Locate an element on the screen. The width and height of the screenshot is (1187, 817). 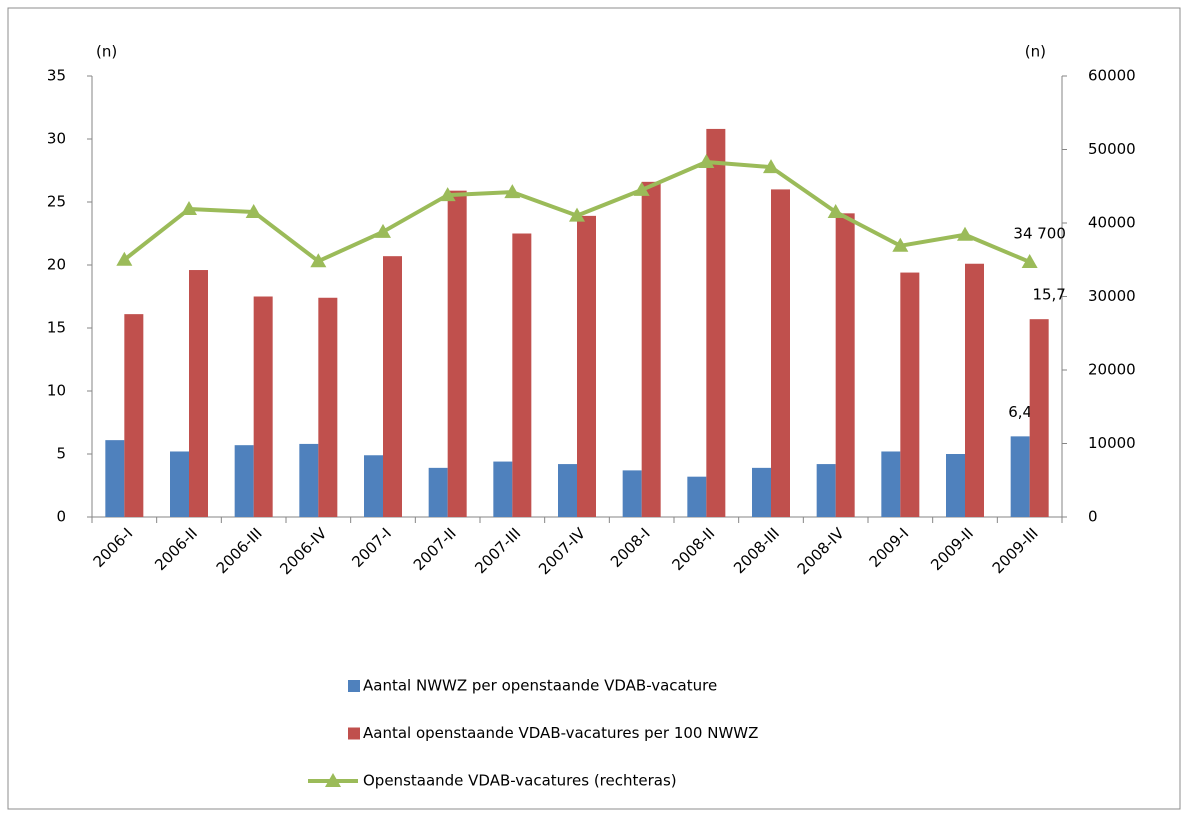
y2-tick-label: 40000 is located at coordinates (1112, 223).